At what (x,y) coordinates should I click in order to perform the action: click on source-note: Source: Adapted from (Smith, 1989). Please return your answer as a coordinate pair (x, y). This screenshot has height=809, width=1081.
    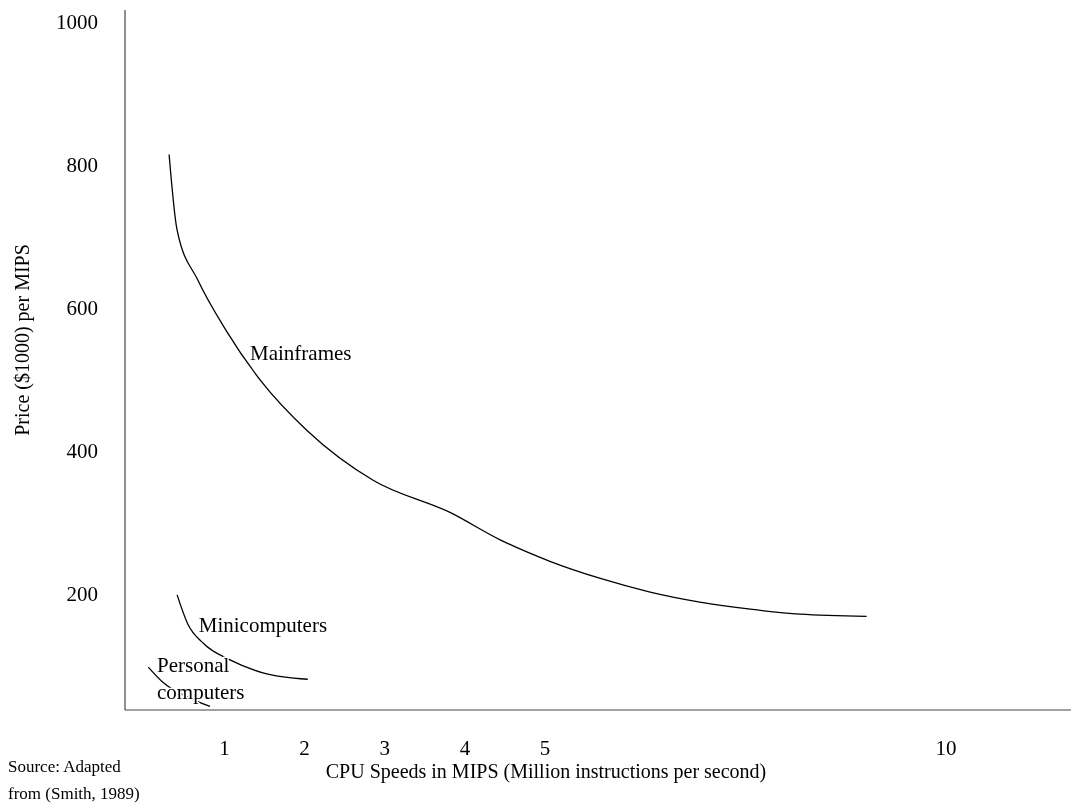
    Looking at the image, I should click on (74, 780).